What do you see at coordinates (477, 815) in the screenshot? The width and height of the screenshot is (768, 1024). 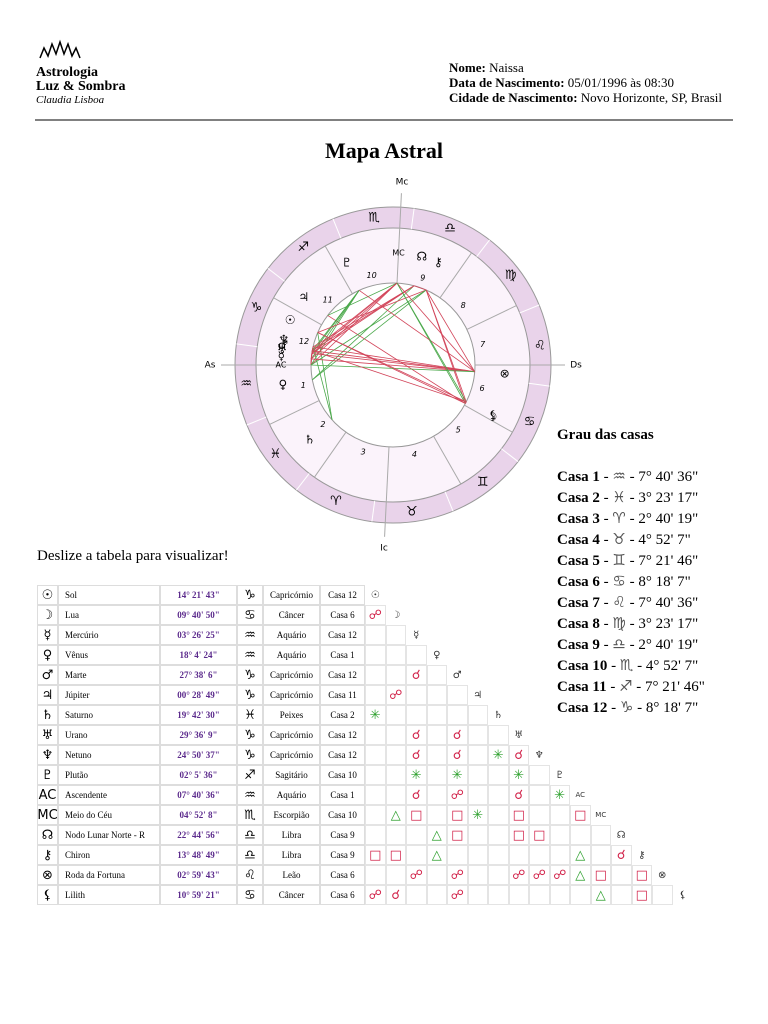 I see `aspect-cell: ✳` at bounding box center [477, 815].